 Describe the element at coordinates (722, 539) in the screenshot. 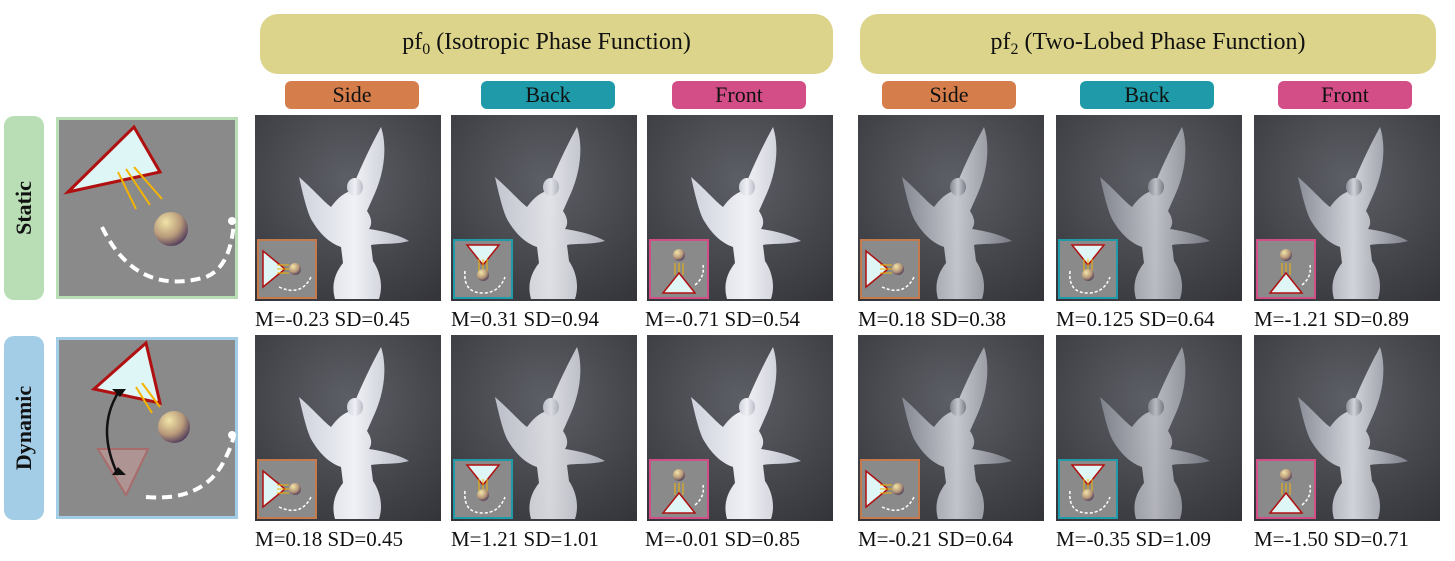

I see `stat-dynamic-pf0-front: M=-0.01 SD=0.85` at that location.